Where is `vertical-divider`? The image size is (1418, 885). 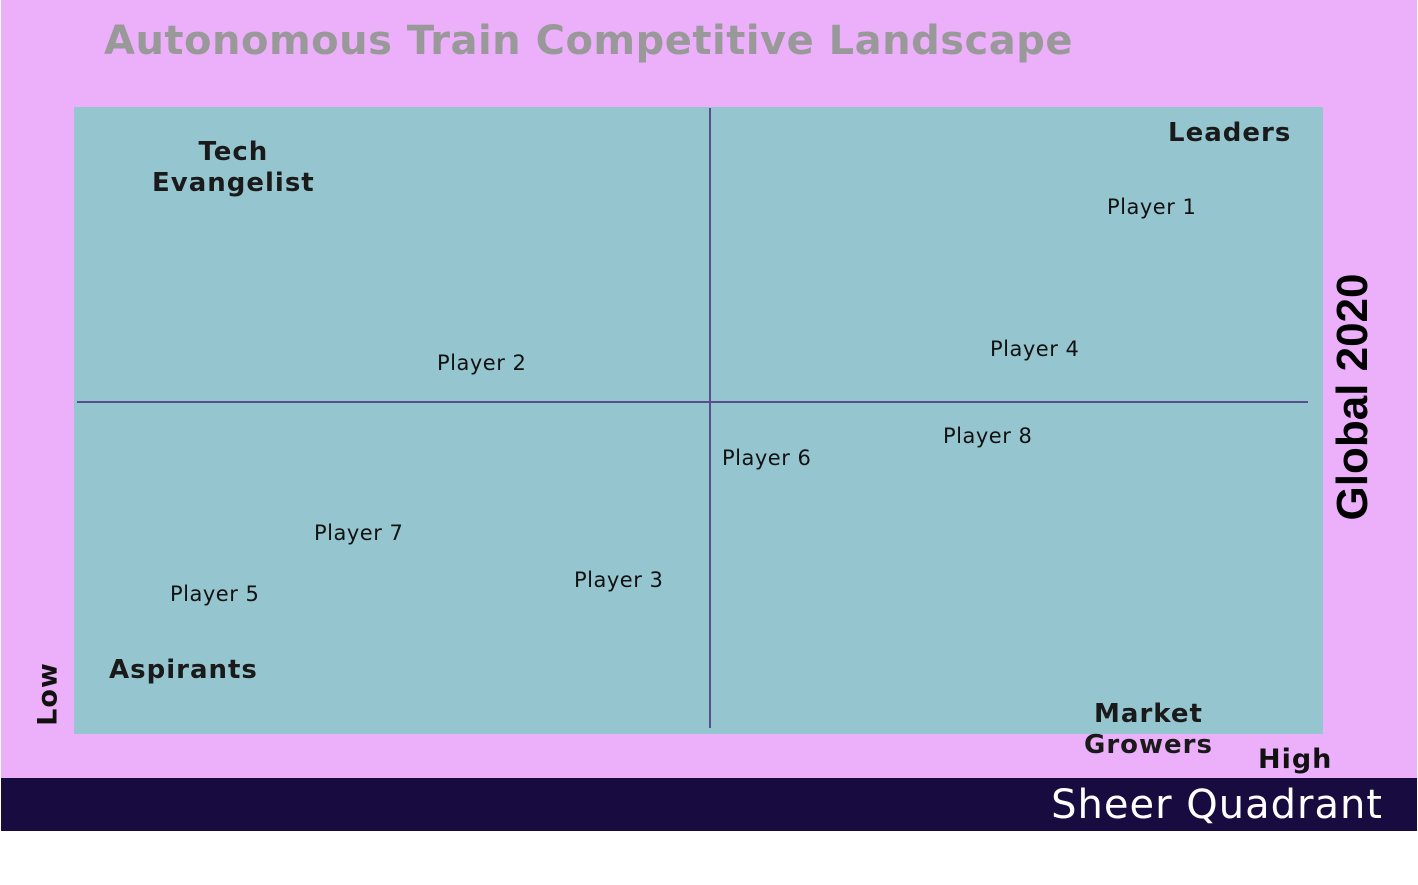 vertical-divider is located at coordinates (710, 418).